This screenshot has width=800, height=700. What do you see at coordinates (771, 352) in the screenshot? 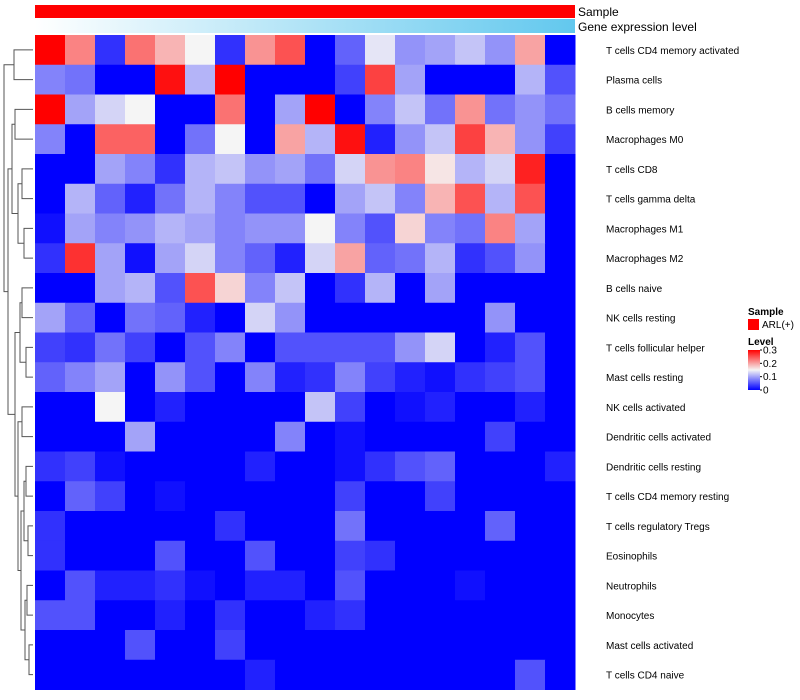
I see `legend: Sample ARL(+) Level 0.3 0.2 0.1 0` at bounding box center [771, 352].